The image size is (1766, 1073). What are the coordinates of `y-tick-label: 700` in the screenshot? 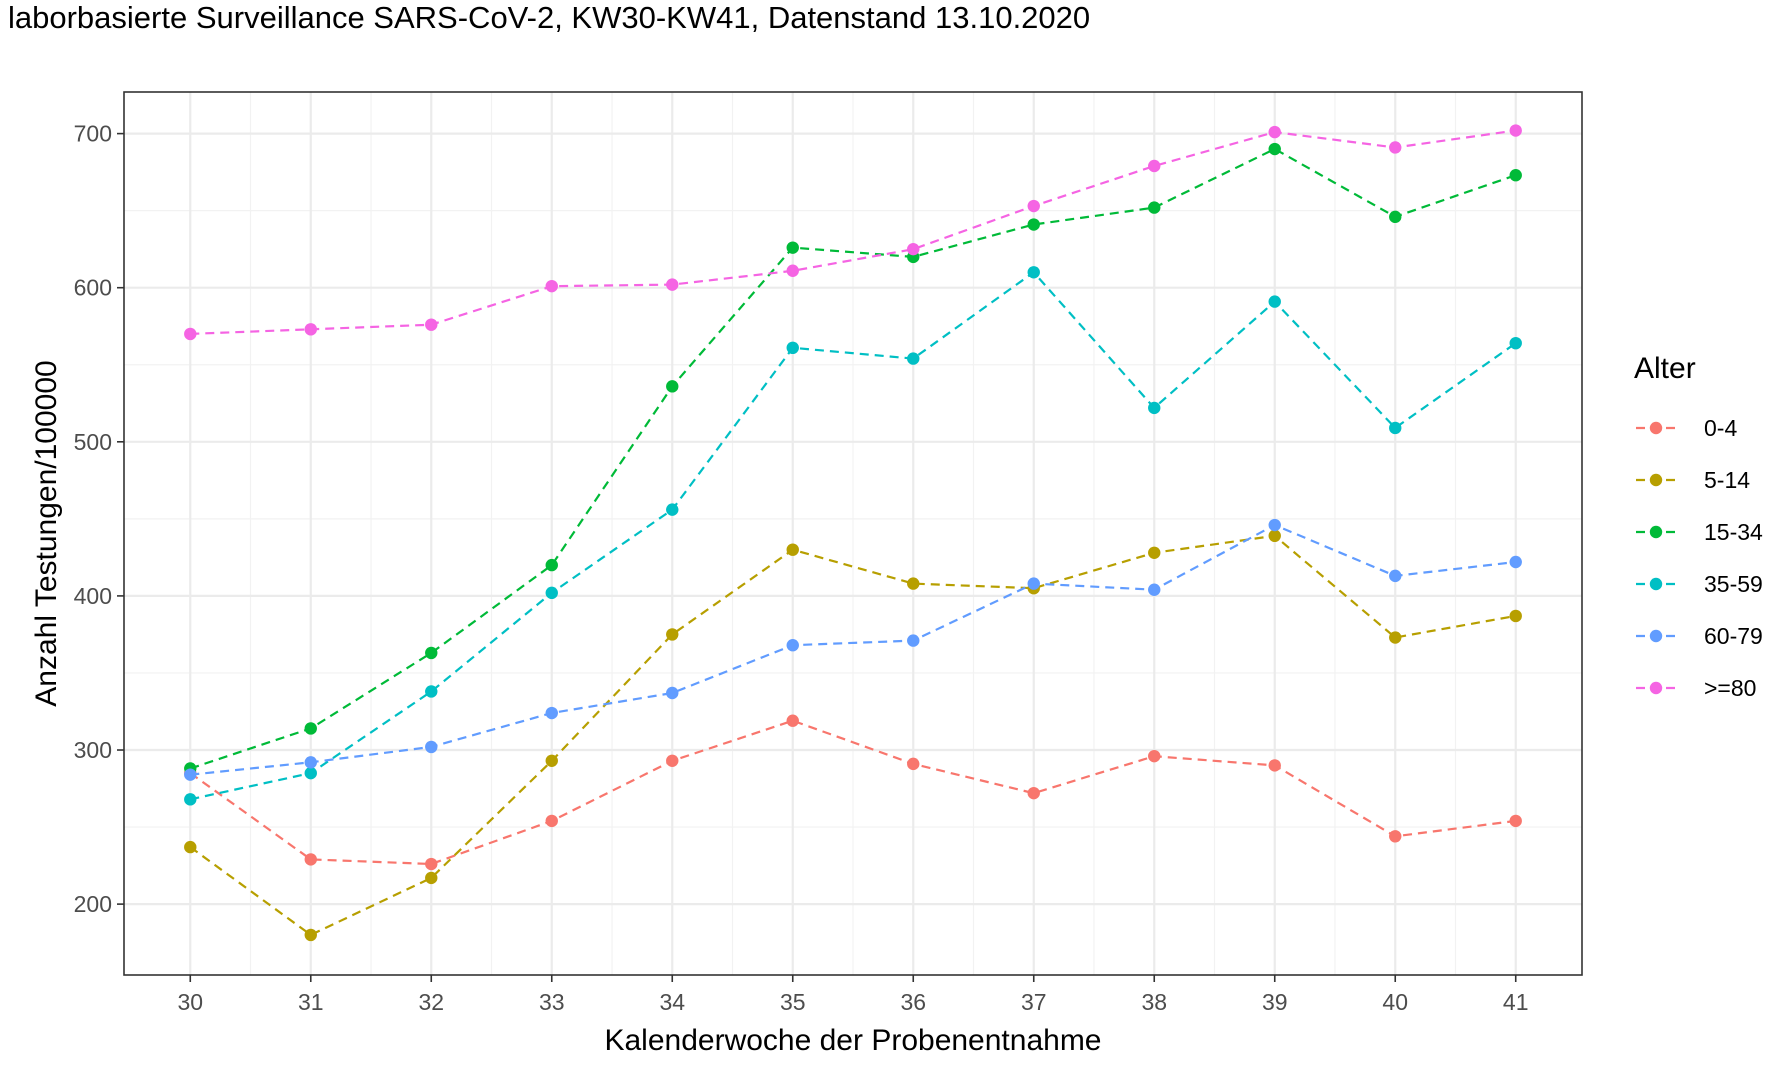 It's located at (93, 134).